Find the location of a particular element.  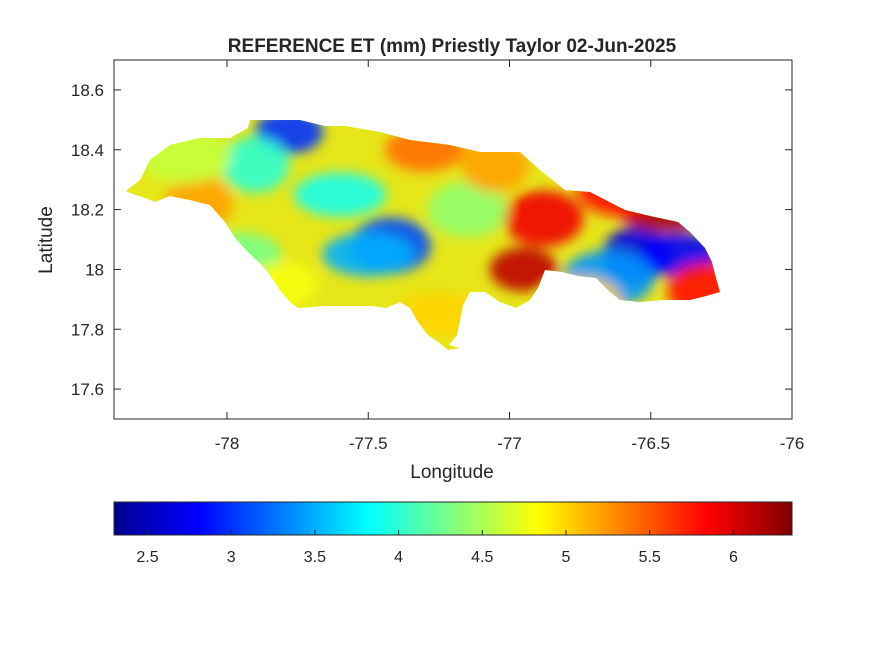

x-tick-label: -78 is located at coordinates (227, 443).